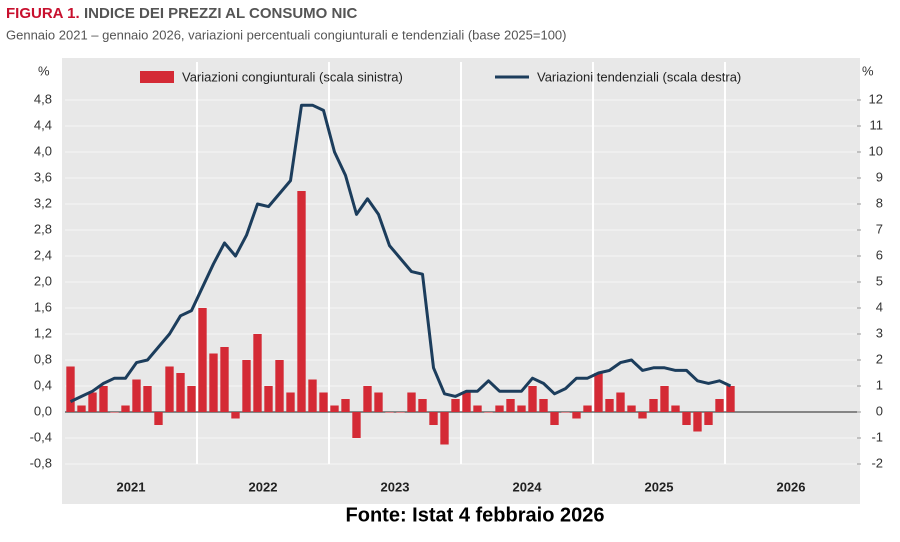 Image resolution: width=900 pixels, height=542 pixels. What do you see at coordinates (879, 202) in the screenshot?
I see `y2-tick-label: 8` at bounding box center [879, 202].